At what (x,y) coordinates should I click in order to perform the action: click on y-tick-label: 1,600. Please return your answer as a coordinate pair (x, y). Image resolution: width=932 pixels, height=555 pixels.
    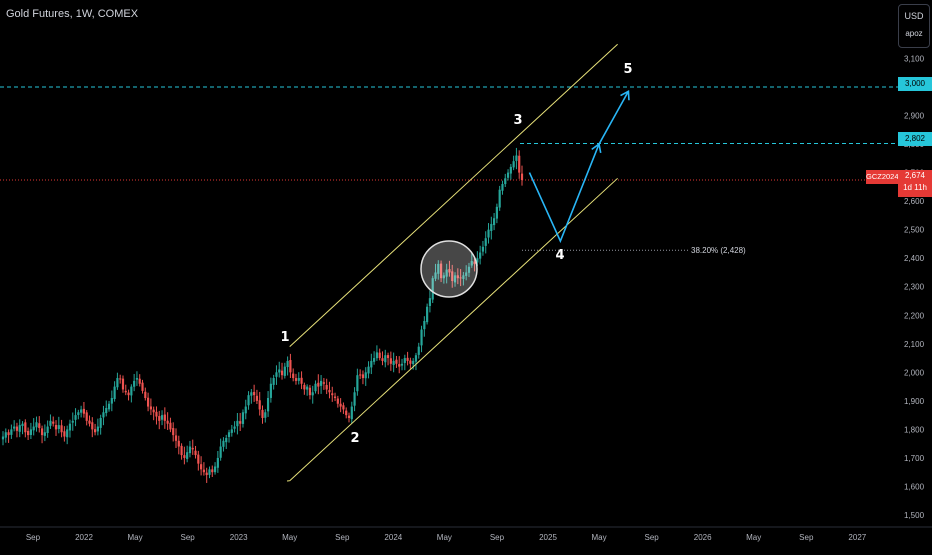
    Looking at the image, I should click on (914, 486).